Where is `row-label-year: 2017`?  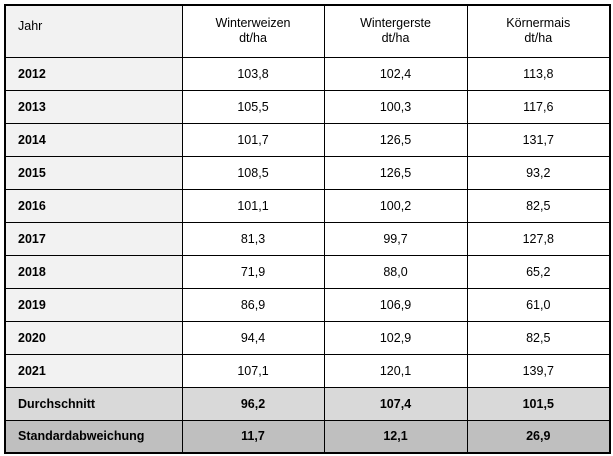
row-label-year: 2017 is located at coordinates (93, 238).